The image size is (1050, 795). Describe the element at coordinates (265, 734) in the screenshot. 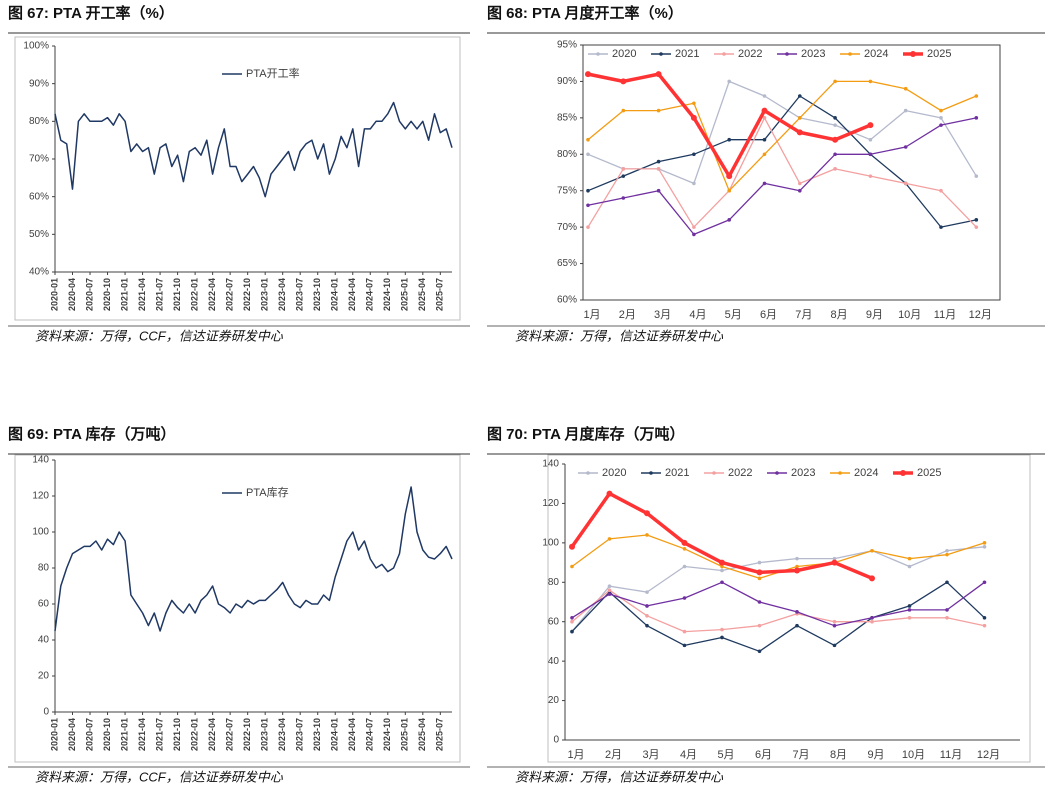

I see `x-tick-label: 2023-01` at that location.